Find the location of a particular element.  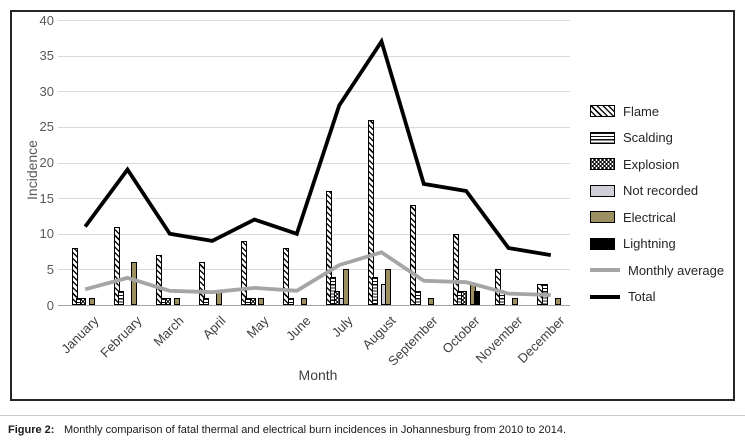

bar-june-scalding is located at coordinates (290, 301).